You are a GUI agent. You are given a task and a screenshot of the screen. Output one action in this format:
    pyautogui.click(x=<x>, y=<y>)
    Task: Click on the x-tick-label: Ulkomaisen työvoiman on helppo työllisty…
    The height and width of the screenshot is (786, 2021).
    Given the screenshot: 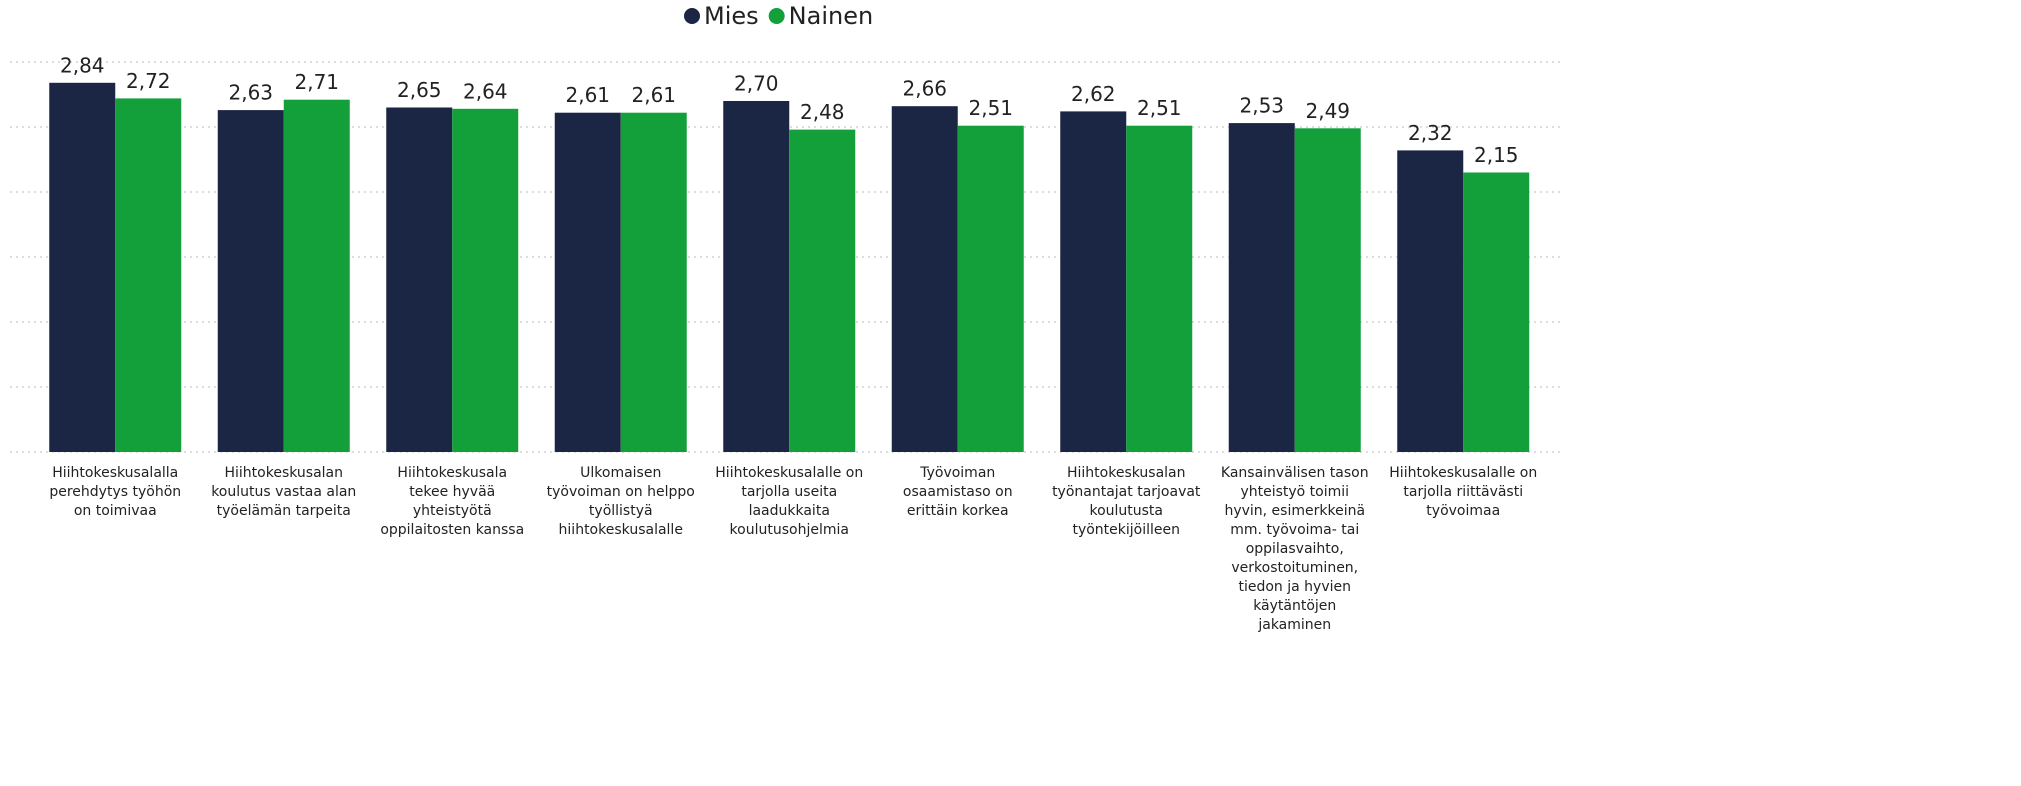 What is the action you would take?
    pyautogui.click(x=620, y=501)
    